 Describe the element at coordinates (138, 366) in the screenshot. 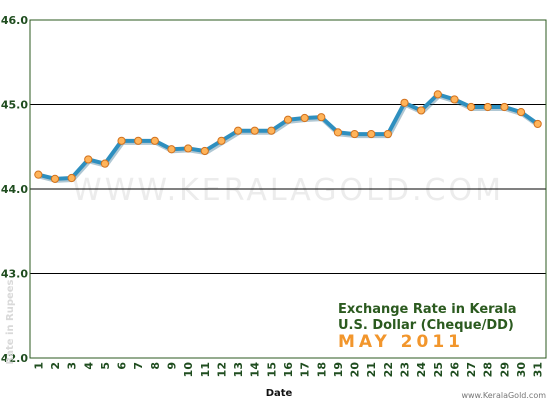

I see `x-tick-label: 7` at that location.